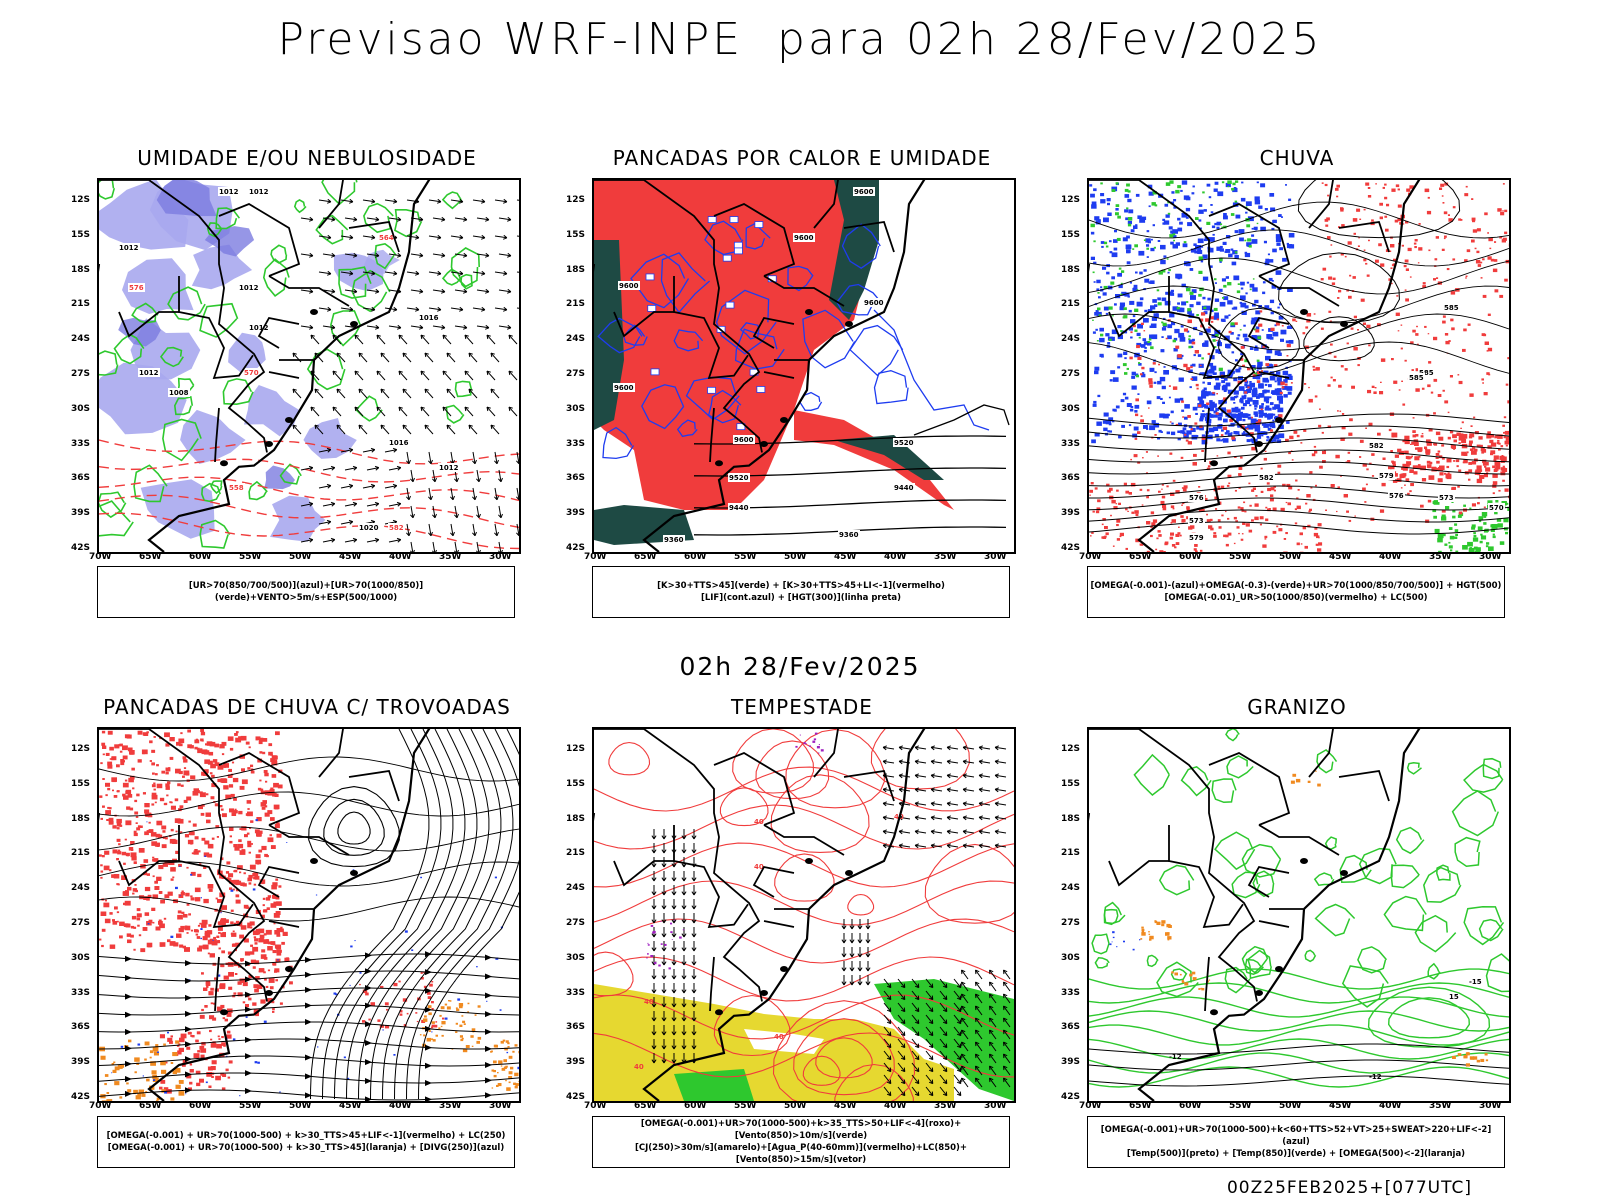 The width and height of the screenshot is (1600, 1200). I want to click on lat-label: 33S, so click(576, 992).